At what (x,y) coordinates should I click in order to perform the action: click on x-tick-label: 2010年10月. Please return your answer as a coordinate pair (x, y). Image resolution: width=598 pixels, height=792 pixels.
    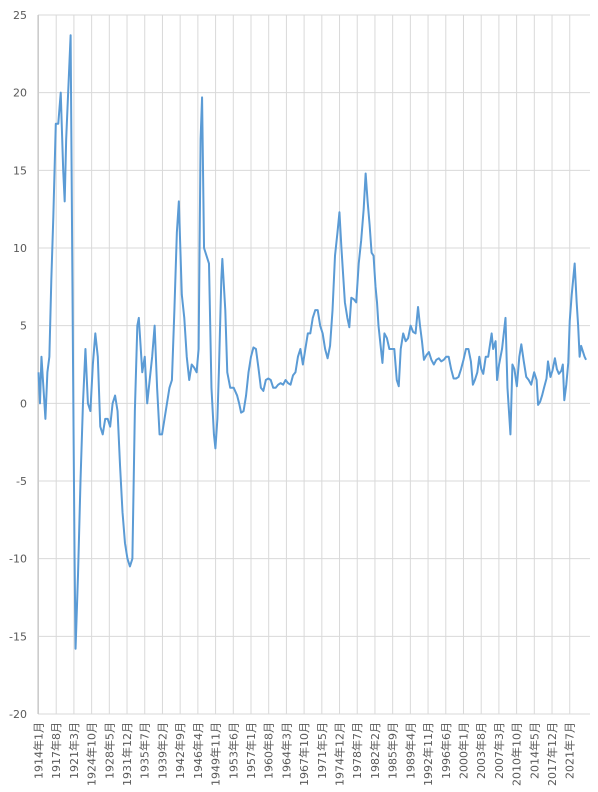
    Looking at the image, I should click on (517, 754).